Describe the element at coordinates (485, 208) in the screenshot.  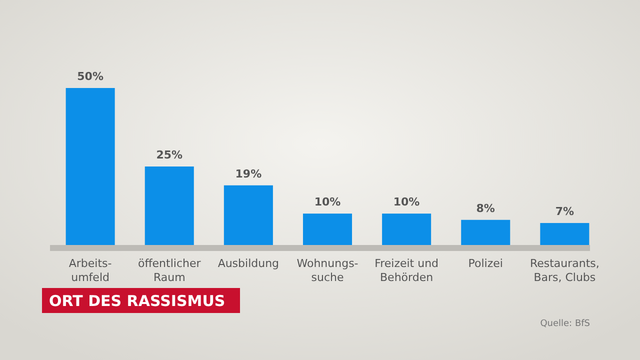
I see `data-label: 8%` at that location.